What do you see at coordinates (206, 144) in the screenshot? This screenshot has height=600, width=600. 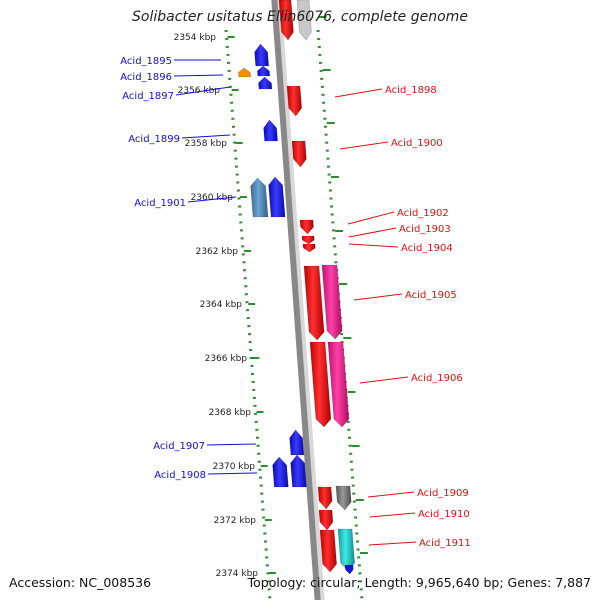 I see `ruler-label: 2358 kbp` at bounding box center [206, 144].